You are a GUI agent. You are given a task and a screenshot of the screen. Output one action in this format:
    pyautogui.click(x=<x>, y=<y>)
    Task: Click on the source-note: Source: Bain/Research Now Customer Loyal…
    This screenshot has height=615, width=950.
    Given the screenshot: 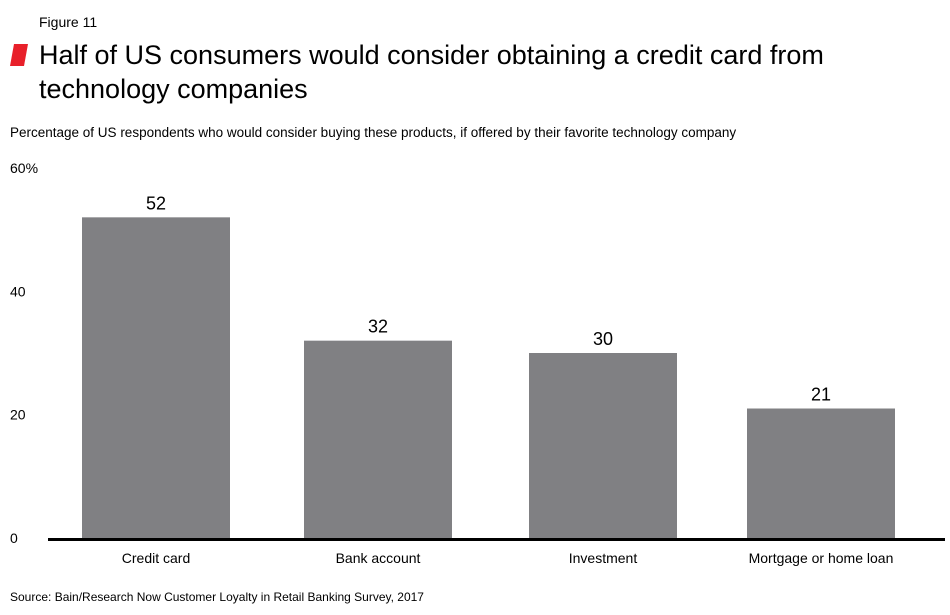 What is the action you would take?
    pyautogui.click(x=217, y=597)
    